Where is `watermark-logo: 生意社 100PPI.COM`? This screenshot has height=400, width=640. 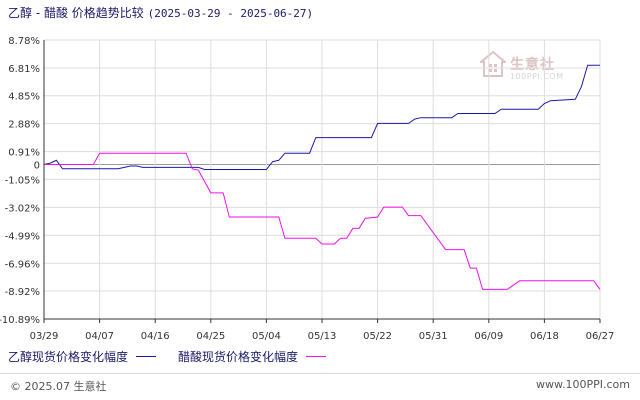
watermark-logo: 生意社 100PPI.COM is located at coordinates (534, 71).